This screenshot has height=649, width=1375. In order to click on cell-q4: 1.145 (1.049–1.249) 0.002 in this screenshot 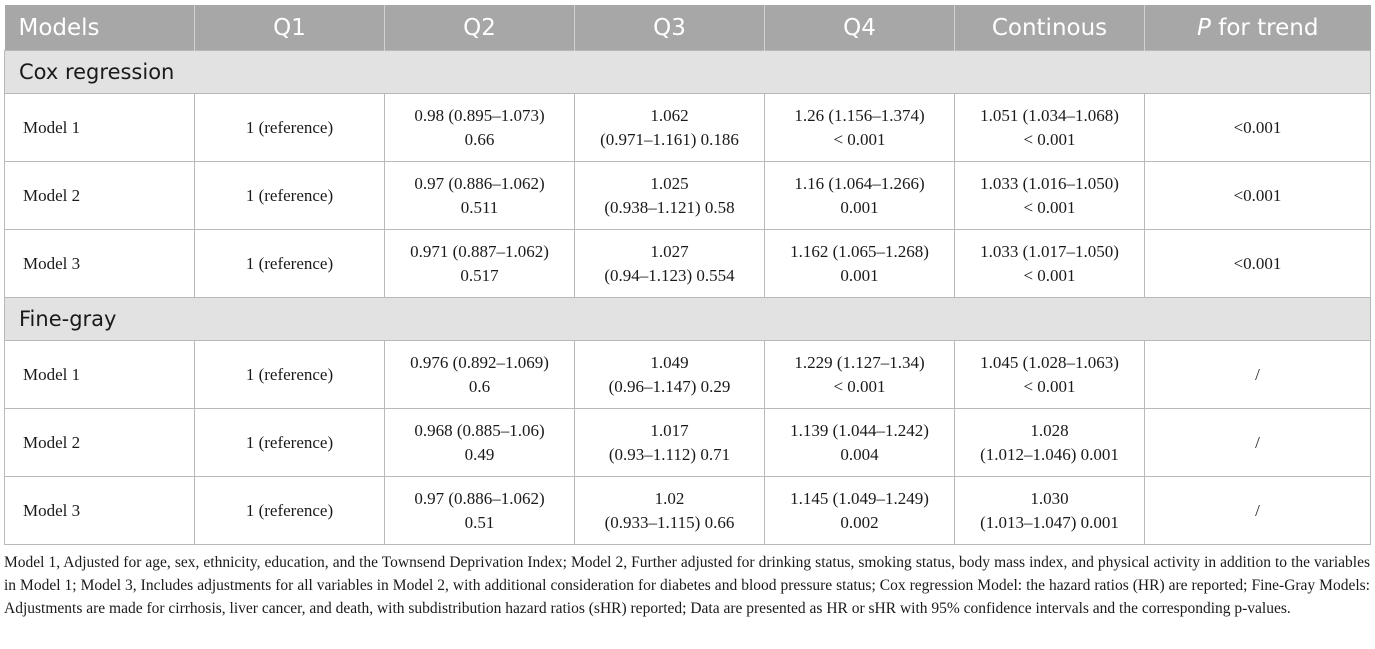, I will do `click(859, 510)`.